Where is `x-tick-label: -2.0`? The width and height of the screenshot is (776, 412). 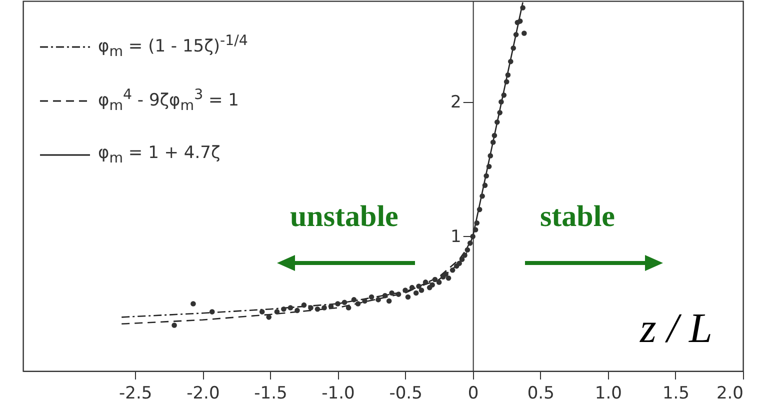 x-tick-label: -2.0 is located at coordinates (203, 394).